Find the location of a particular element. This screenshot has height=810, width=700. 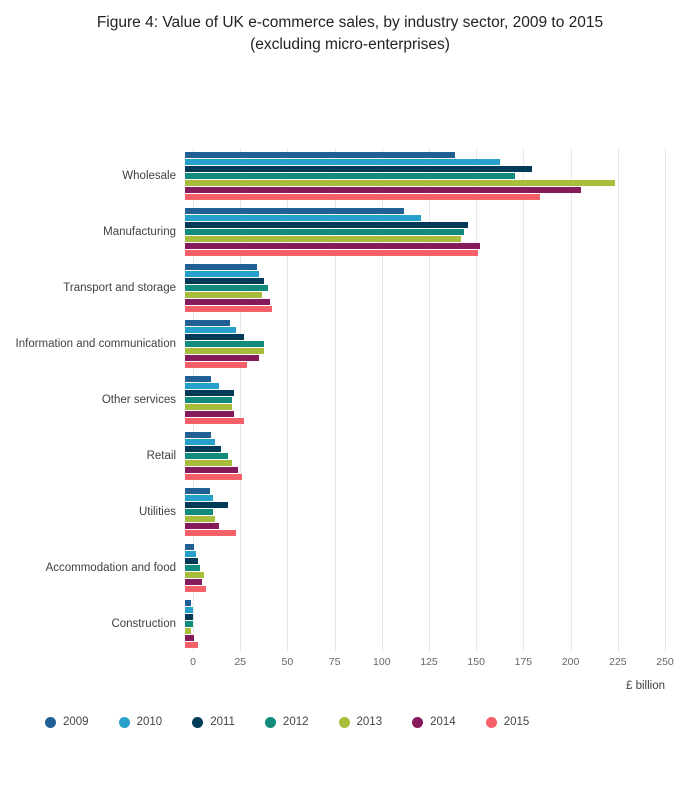

legend-item-2014: 2014 is located at coordinates (434, 722).